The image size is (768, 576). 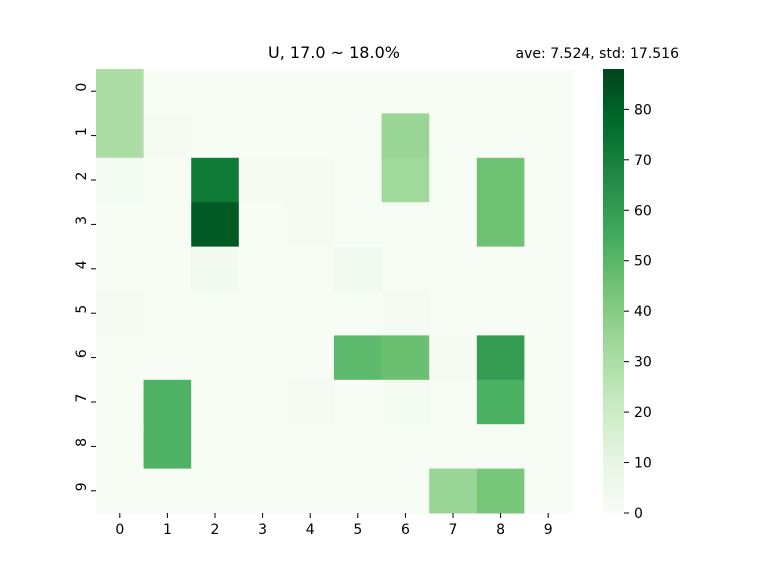 I want to click on heatmap-cell-r0-c5, so click(x=358, y=91).